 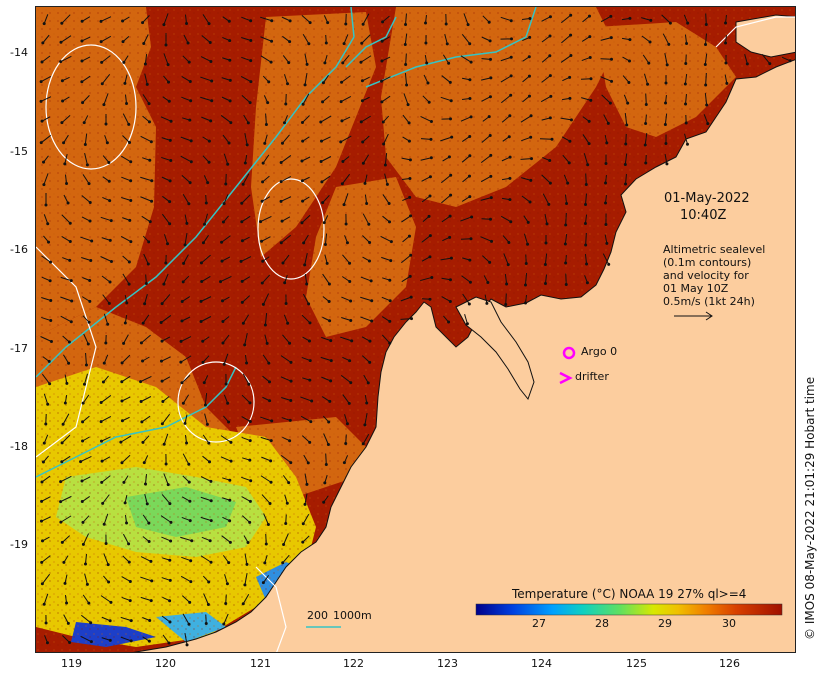 What do you see at coordinates (709, 301) in the screenshot?
I see `sealevel-note-line: 0.5m/s (1kt 24h)` at bounding box center [709, 301].